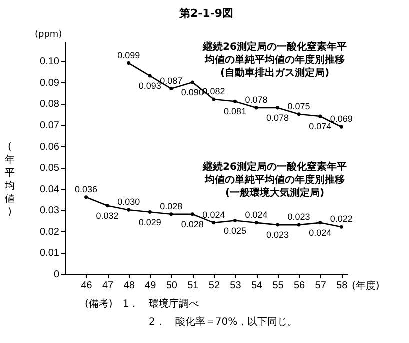  What do you see at coordinates (235, 111) in the screenshot?
I see `data-label: 0.081` at bounding box center [235, 111].